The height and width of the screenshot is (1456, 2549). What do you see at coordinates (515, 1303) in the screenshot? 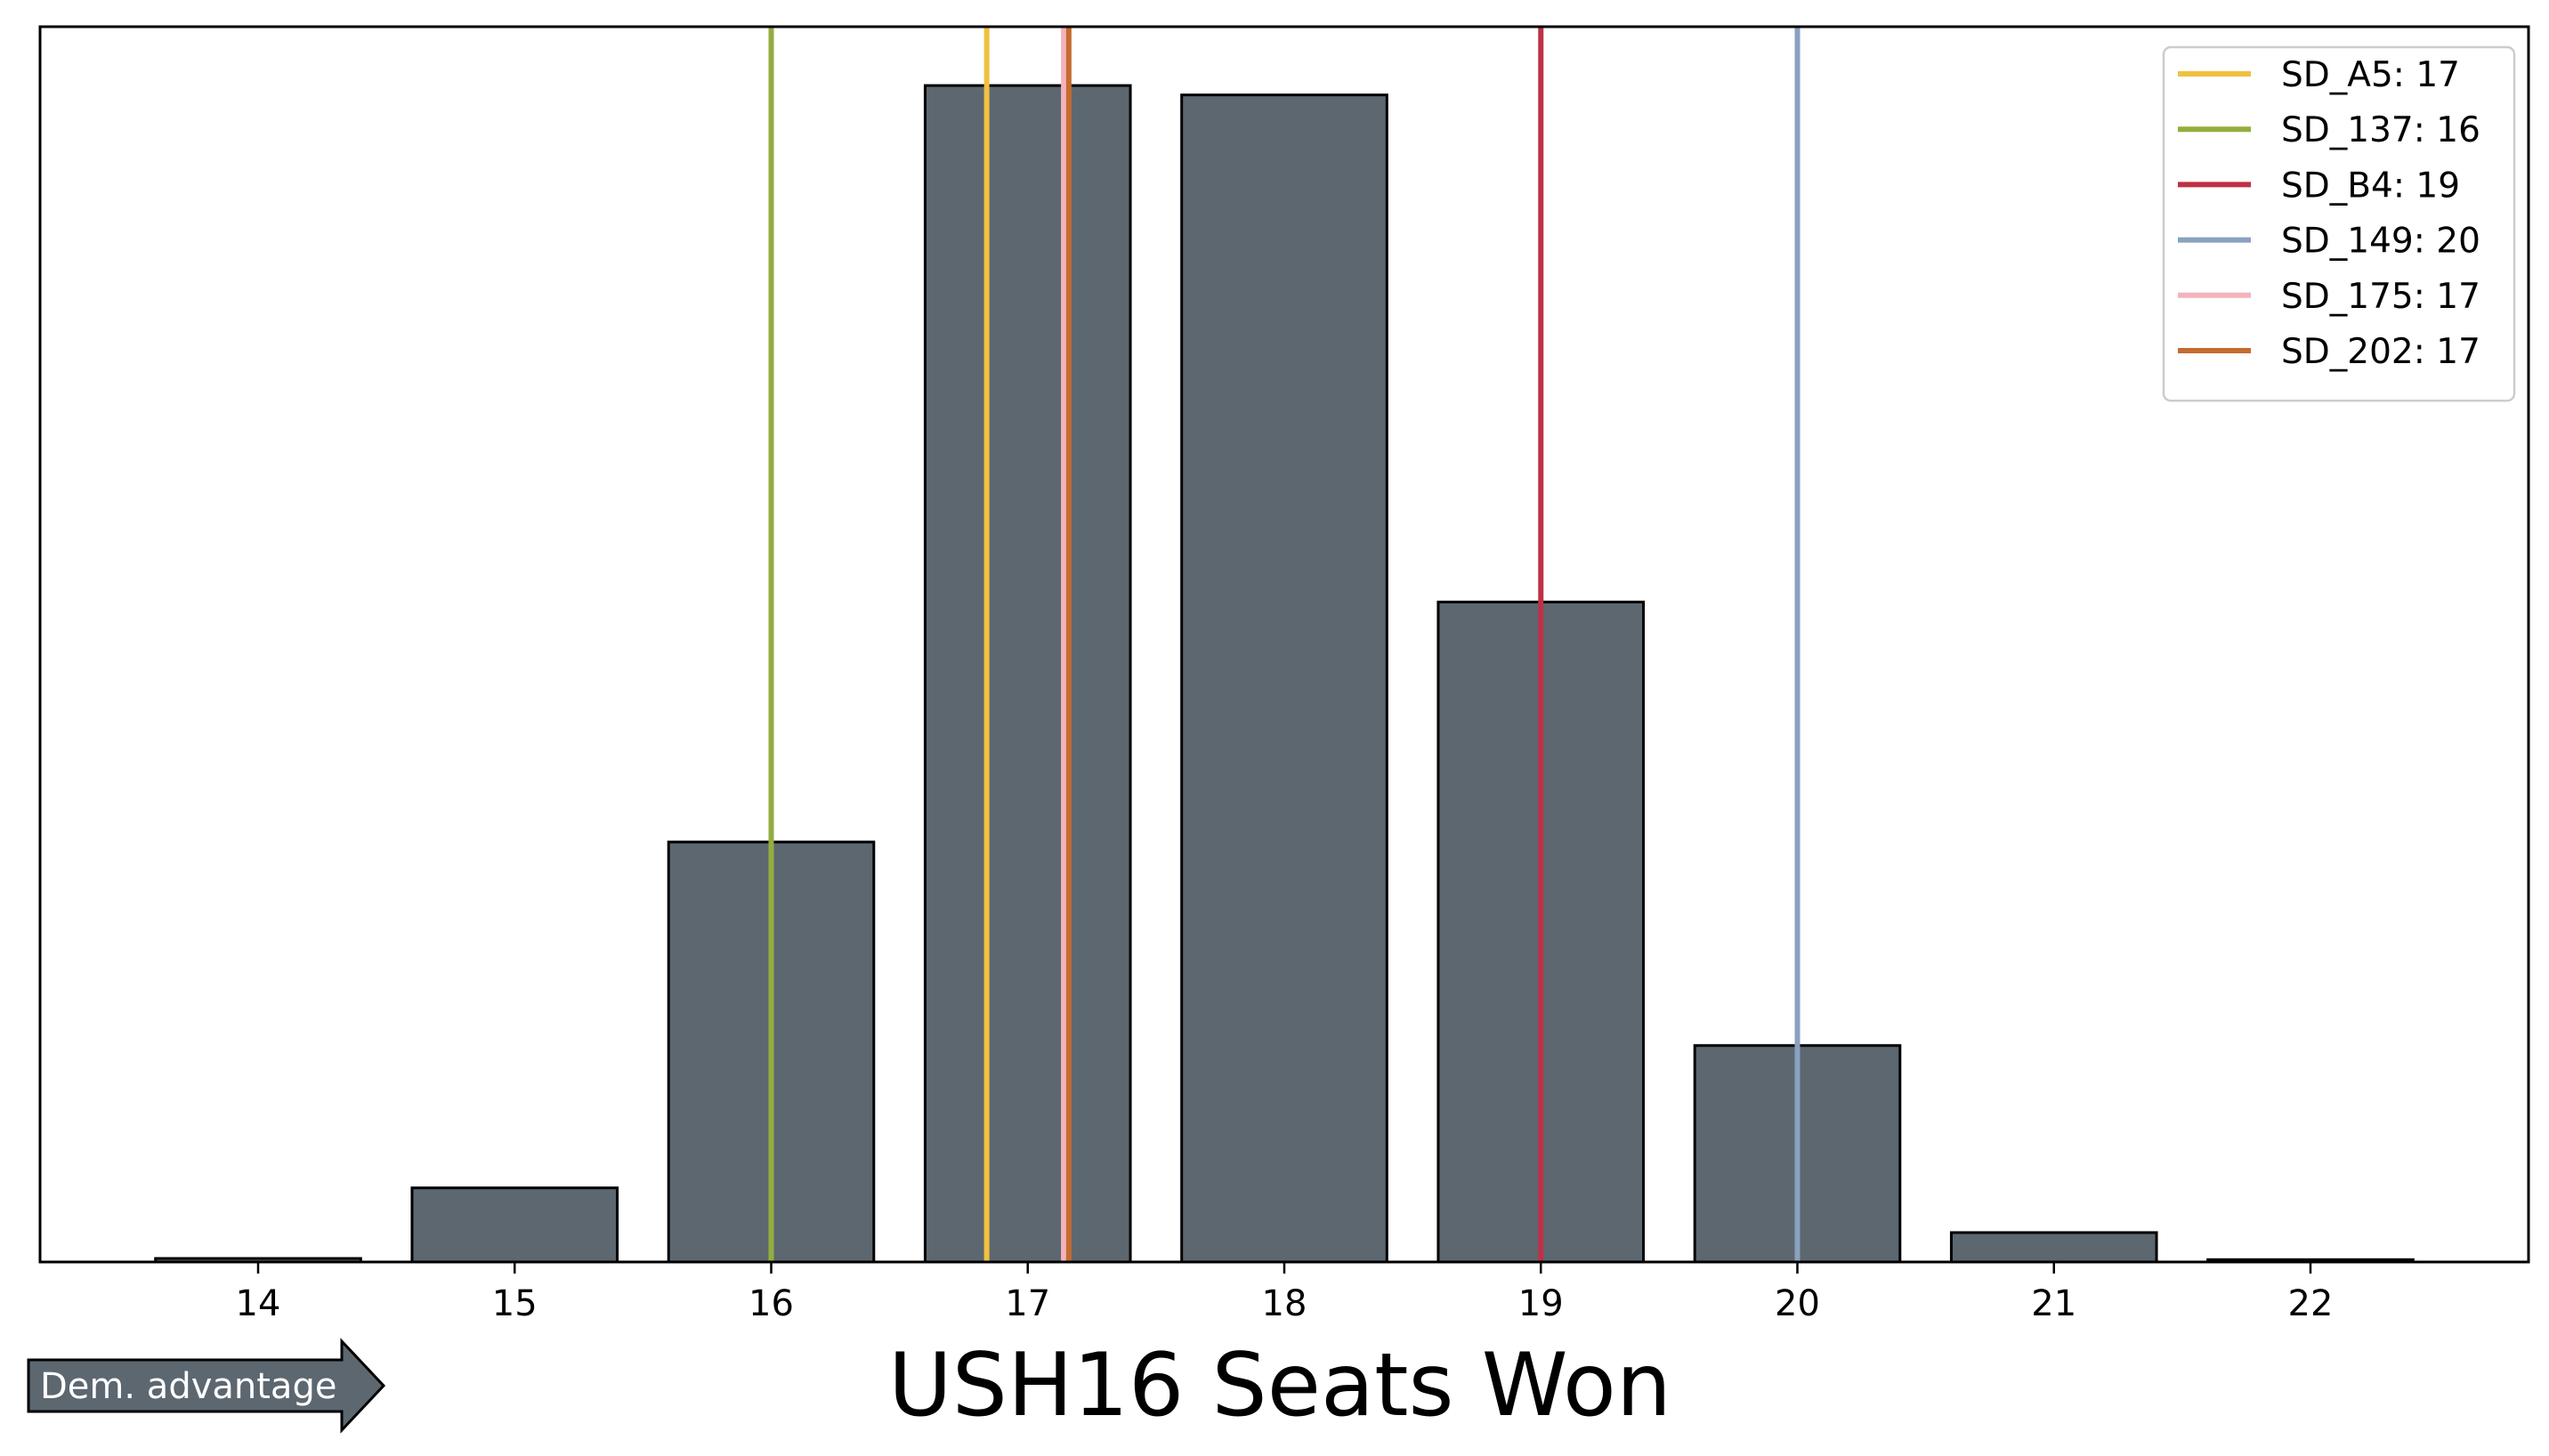
I see `x-tick-label: 15` at bounding box center [515, 1303].